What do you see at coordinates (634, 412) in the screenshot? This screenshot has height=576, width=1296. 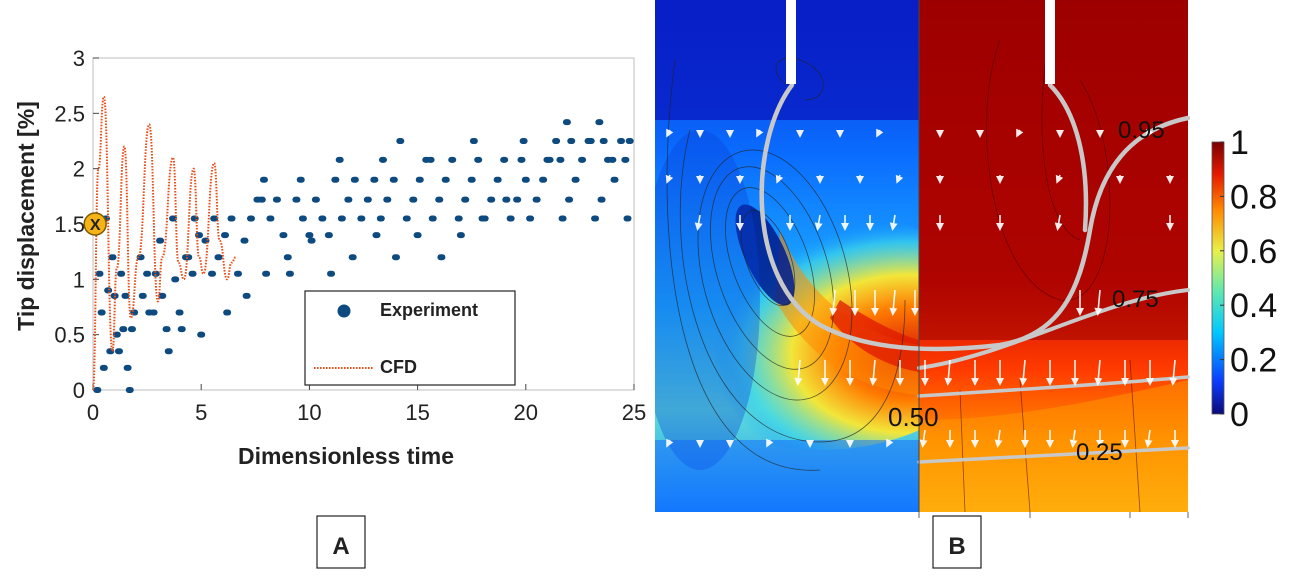 I see `x-tick-label: 25` at bounding box center [634, 412].